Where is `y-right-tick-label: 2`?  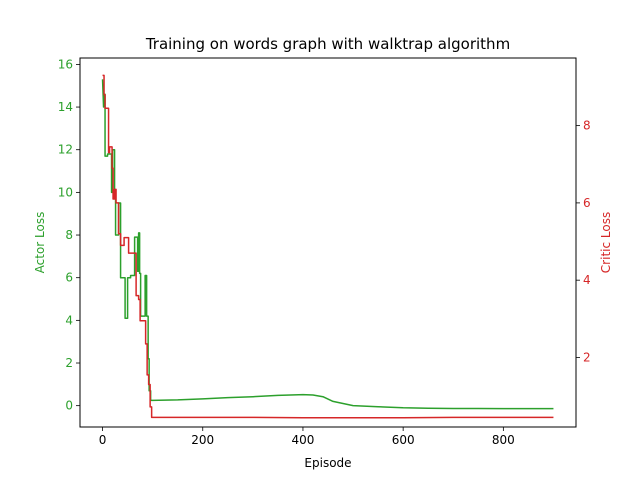 y-right-tick-label: 2 is located at coordinates (587, 357).